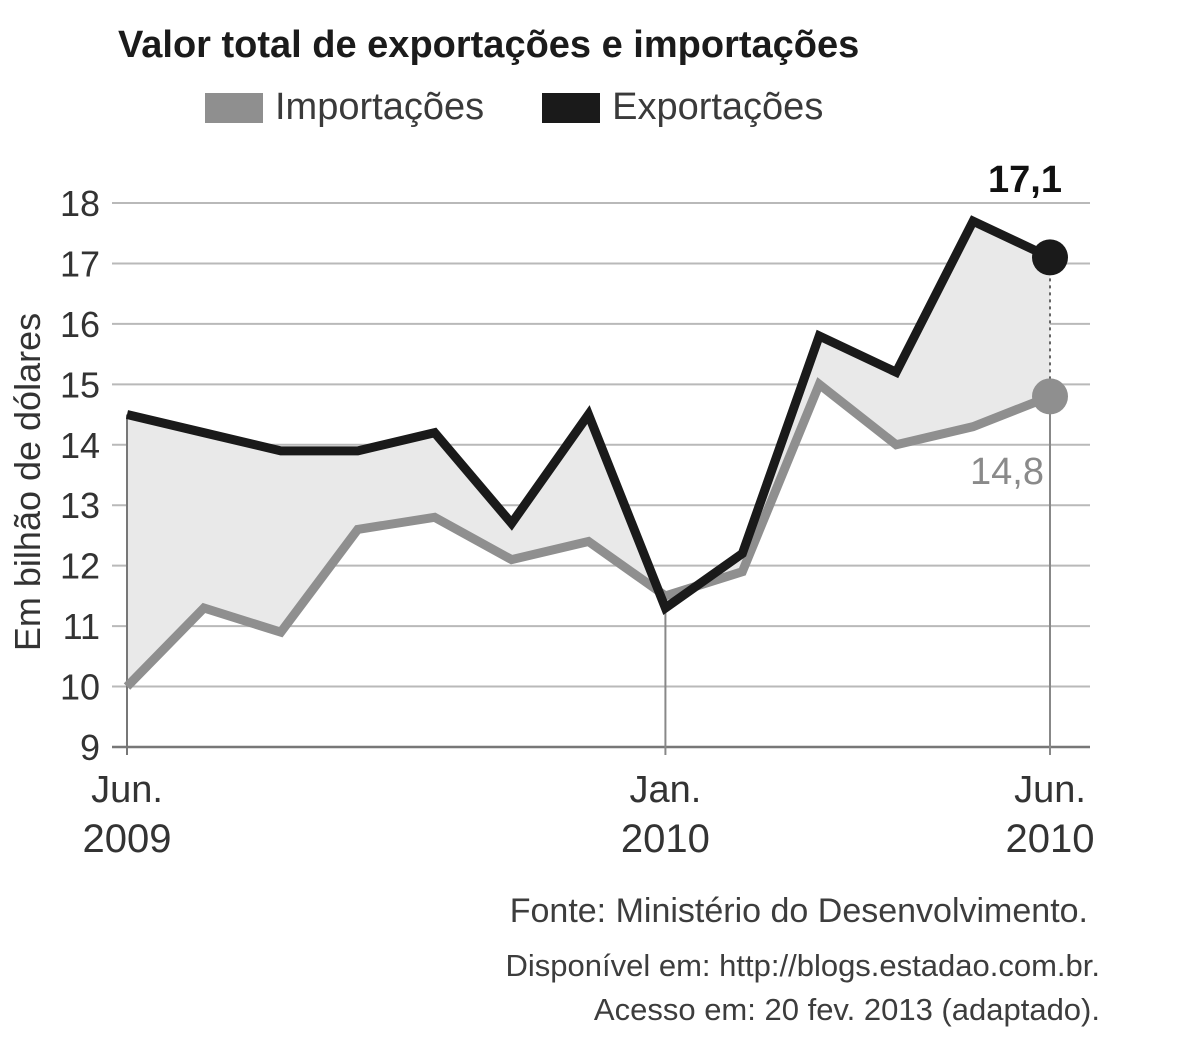  What do you see at coordinates (1025, 180) in the screenshot?
I see `exports-last-value-label: 17,1` at bounding box center [1025, 180].